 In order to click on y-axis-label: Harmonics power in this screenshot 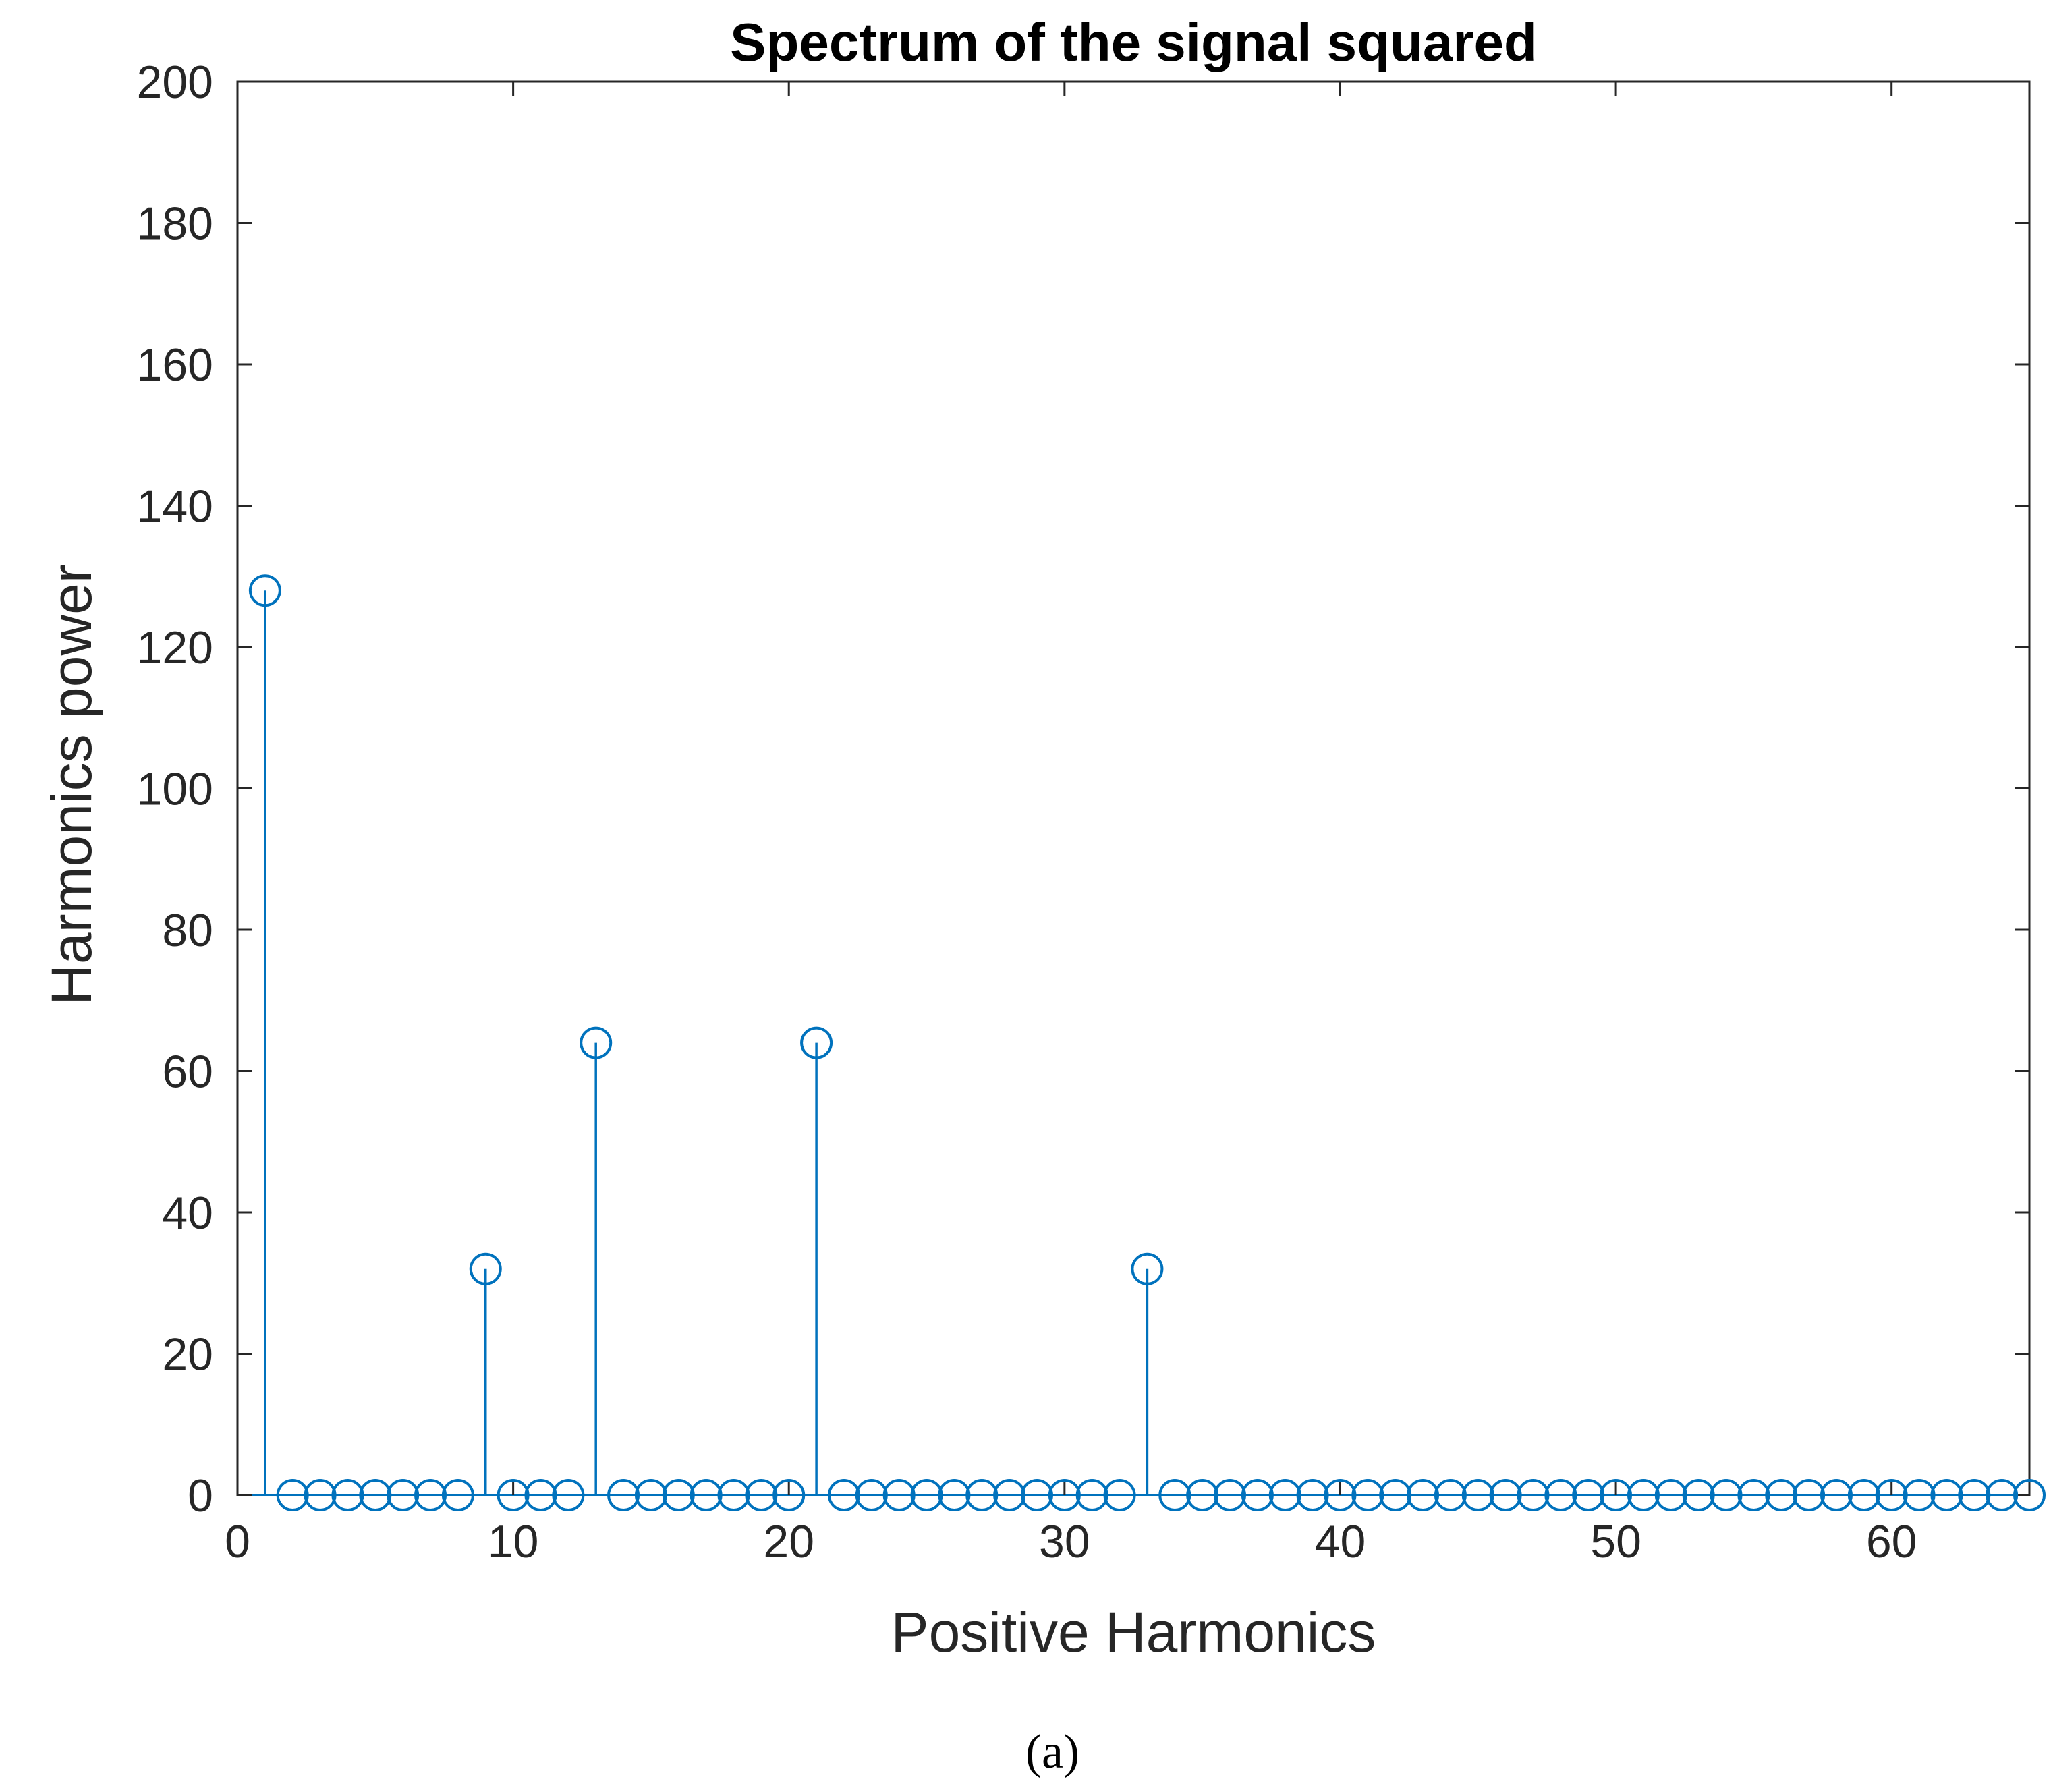, I will do `click(71, 784)`.